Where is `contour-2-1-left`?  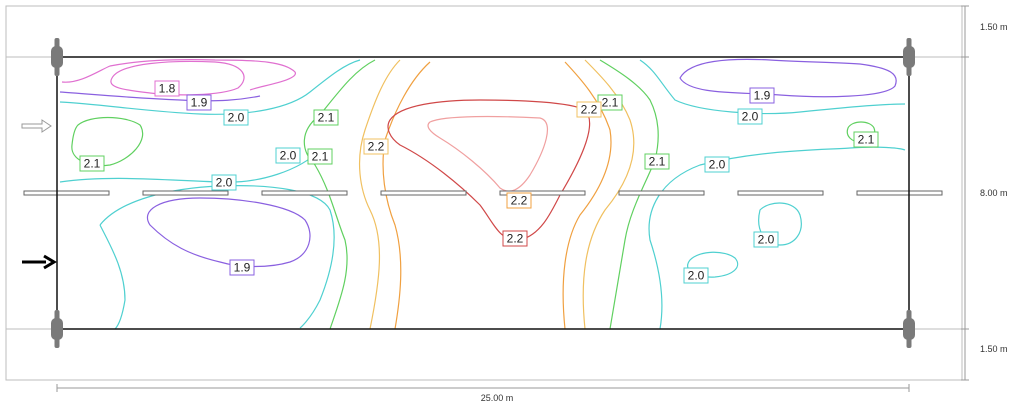
contour-2-1-left is located at coordinates (339, 194).